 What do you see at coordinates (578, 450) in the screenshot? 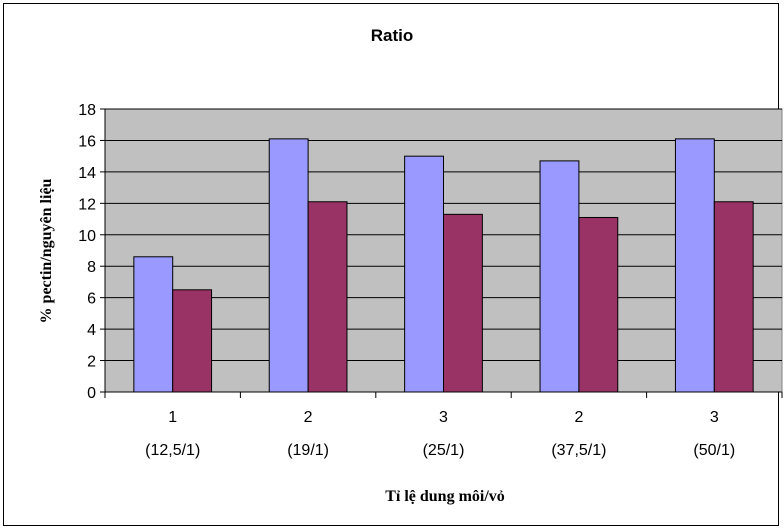
I see `x-tick-label: (37,5/1)` at bounding box center [578, 450].